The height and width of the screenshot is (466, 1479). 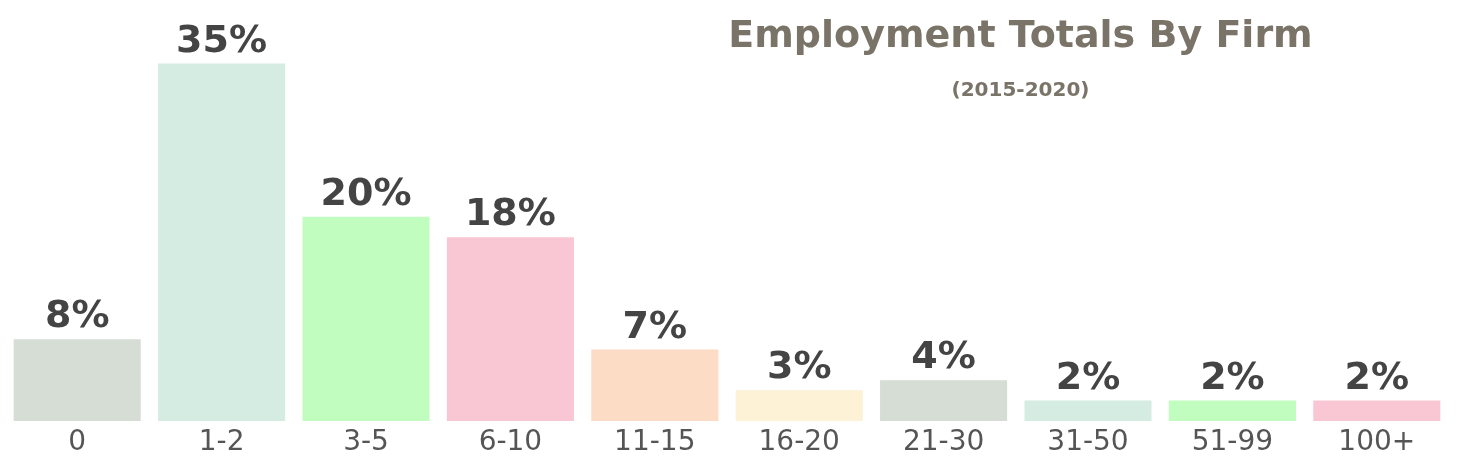 What do you see at coordinates (655, 324) in the screenshot?
I see `data-label: 7%` at bounding box center [655, 324].